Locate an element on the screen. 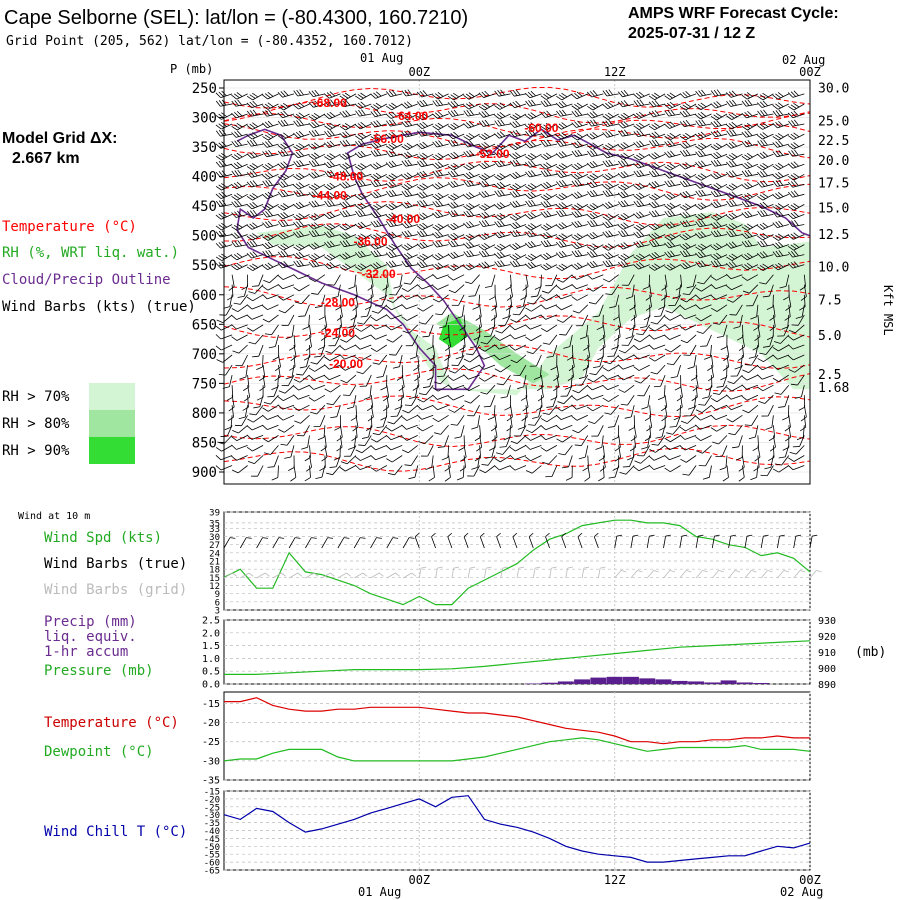  pressure-tick-700: 700 is located at coordinates (204, 355).